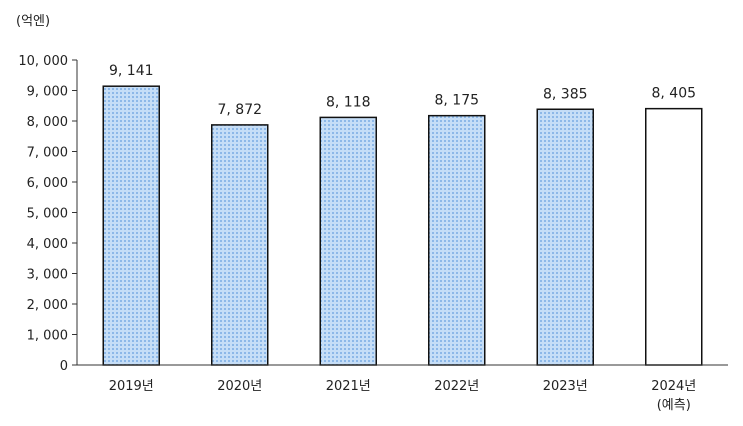 This screenshot has width=743, height=426. I want to click on data-label: 8, 118, so click(348, 102).